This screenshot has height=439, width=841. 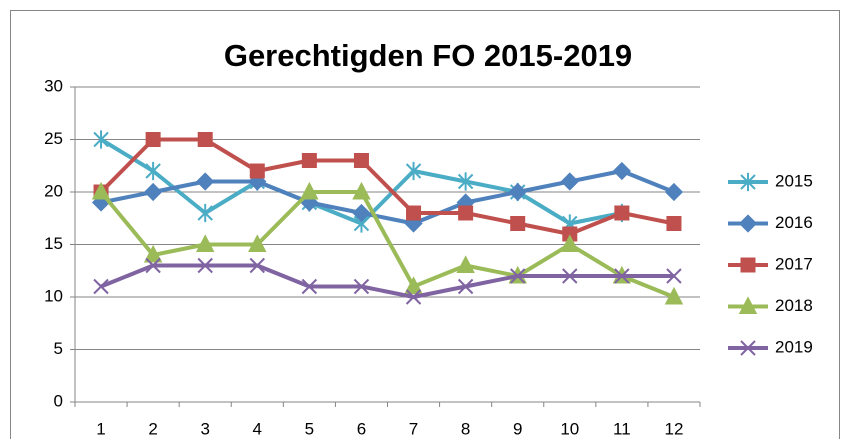 What do you see at coordinates (569, 428) in the screenshot?
I see `x-tick-label: 10` at bounding box center [569, 428].